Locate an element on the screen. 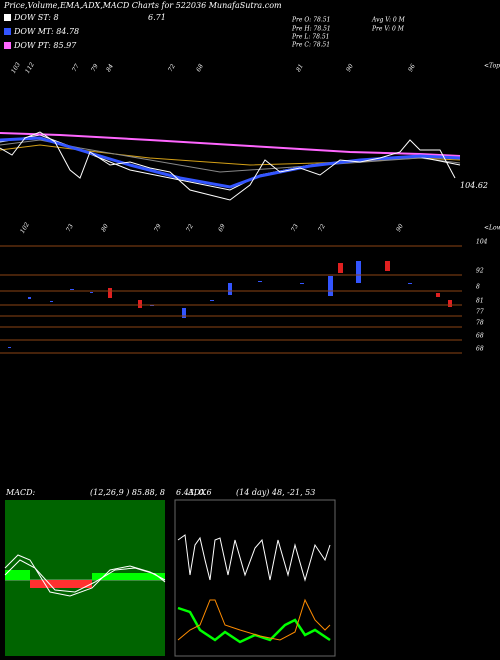 Image resolution: width=500 pixels, height=660 pixels. top-label: 77 is located at coordinates (76, 68).